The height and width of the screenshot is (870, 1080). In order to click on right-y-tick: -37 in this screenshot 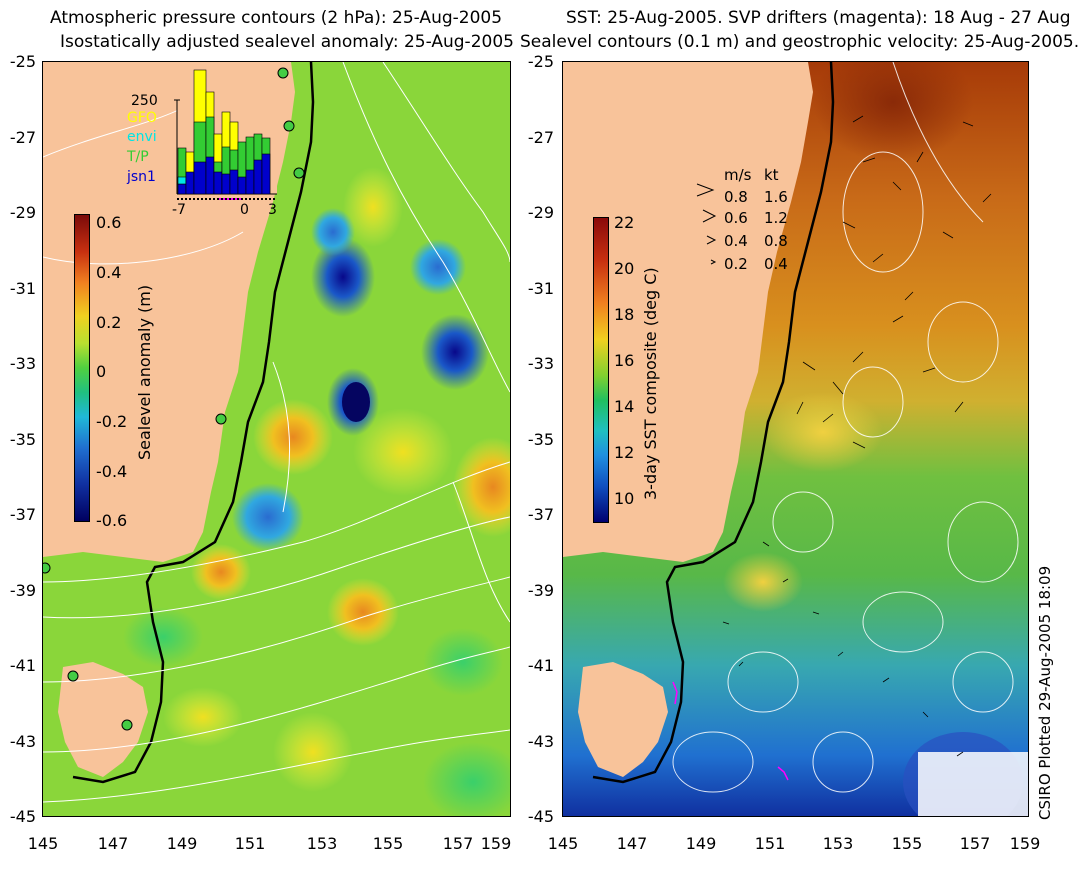, I will do `click(540, 514)`.